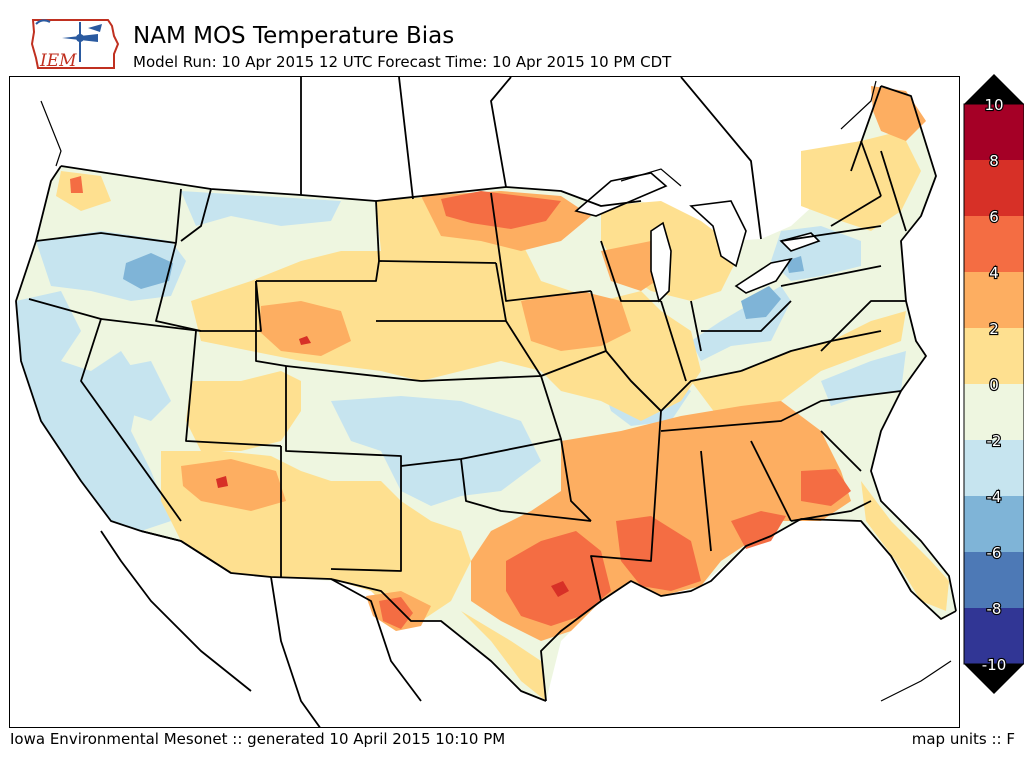  I want to click on colorbar-tick-label: 0, so click(994, 385).